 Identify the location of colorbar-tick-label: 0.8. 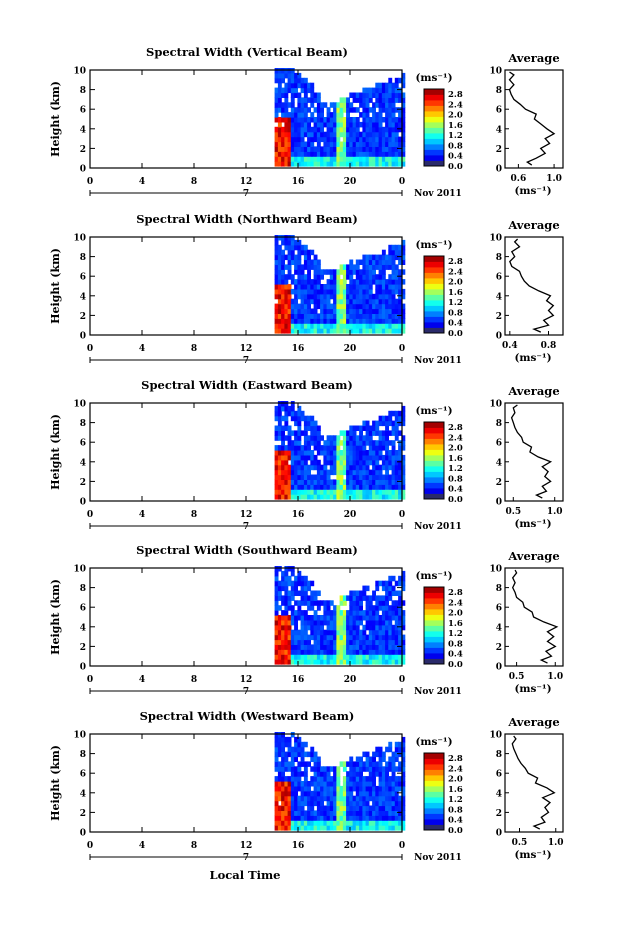
(455, 644).